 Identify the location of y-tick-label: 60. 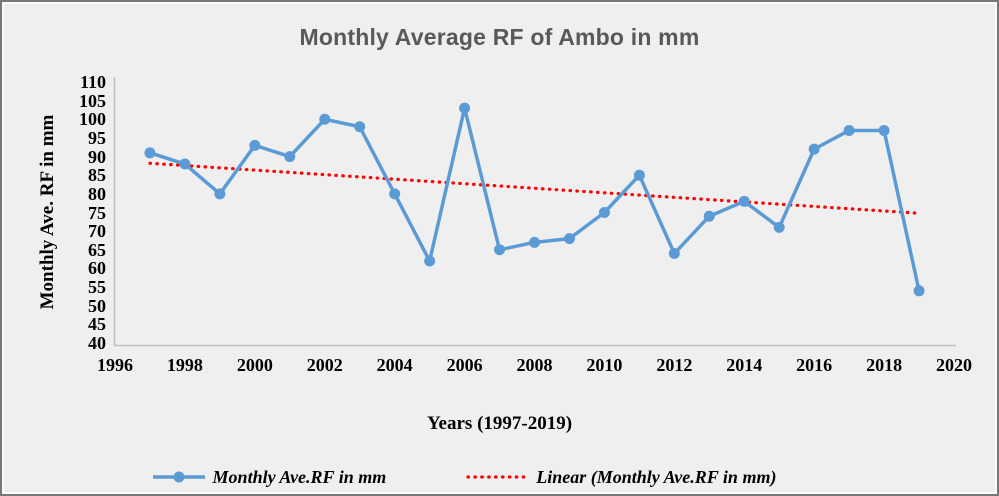
(97, 268).